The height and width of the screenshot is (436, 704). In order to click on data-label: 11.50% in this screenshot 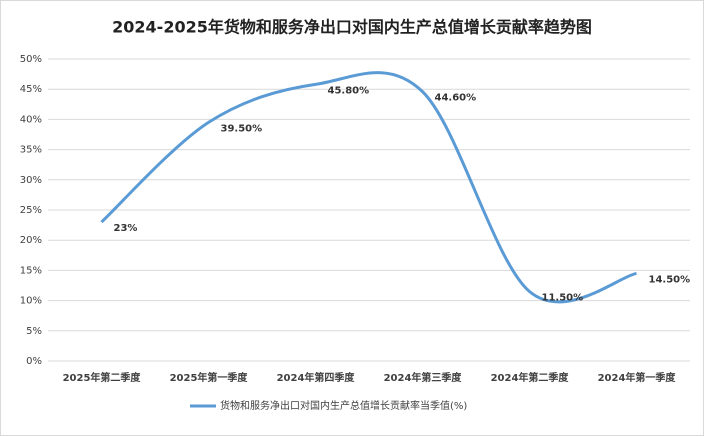, I will do `click(563, 298)`.